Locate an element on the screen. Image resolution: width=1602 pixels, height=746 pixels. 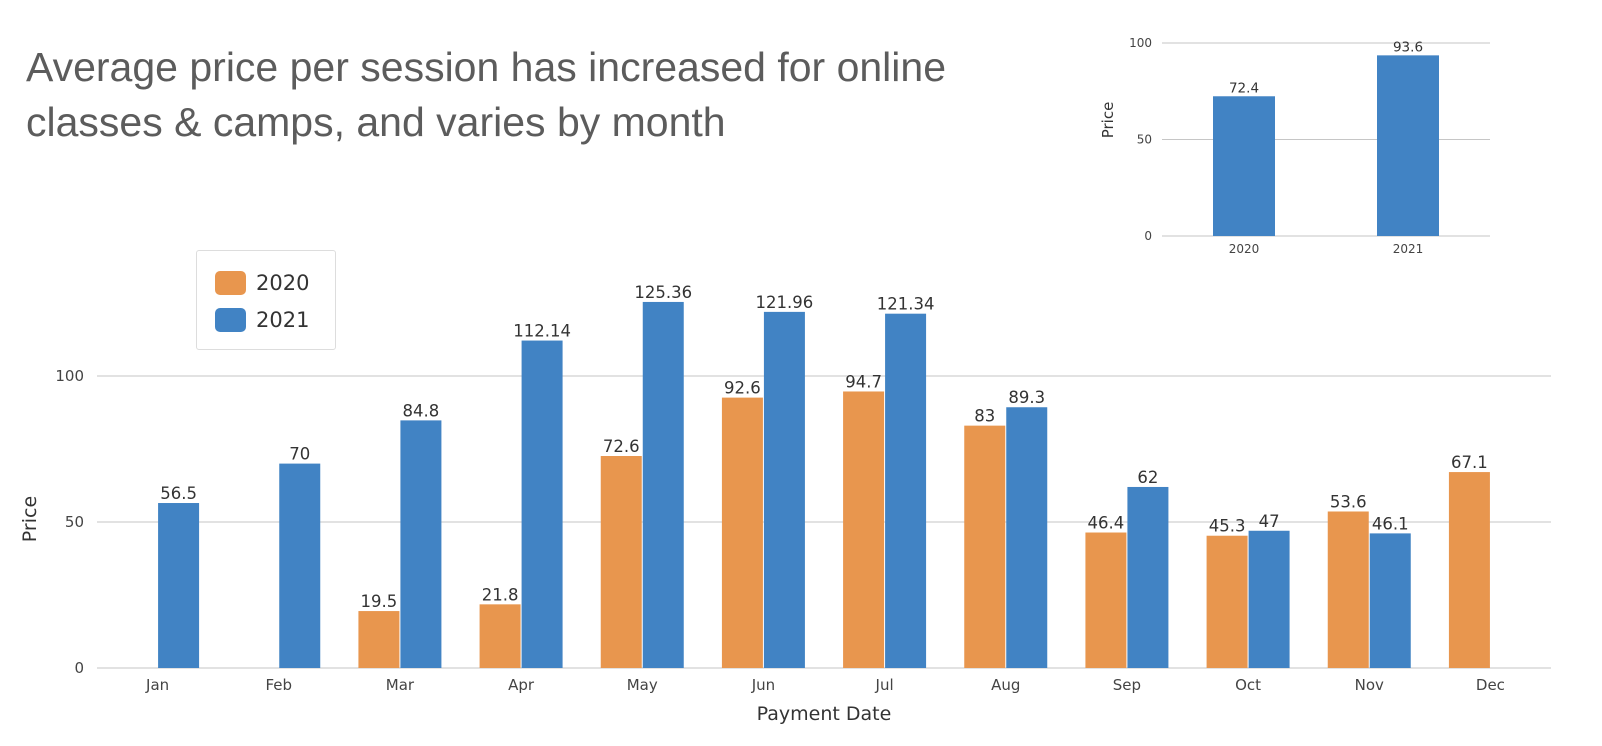
data-label: 125.36 is located at coordinates (663, 292).